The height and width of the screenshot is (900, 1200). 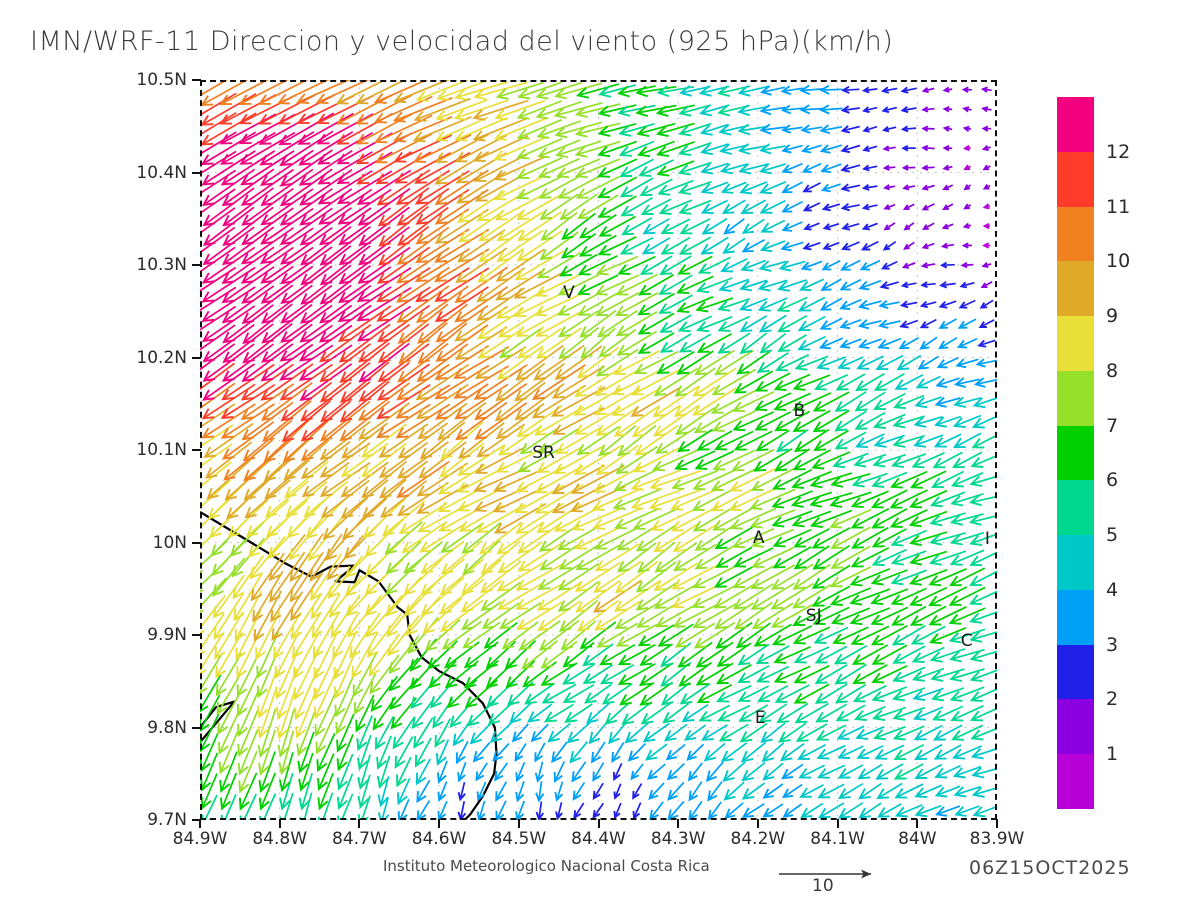 I want to click on y-tick-label: 10.5N, so click(x=161, y=80).